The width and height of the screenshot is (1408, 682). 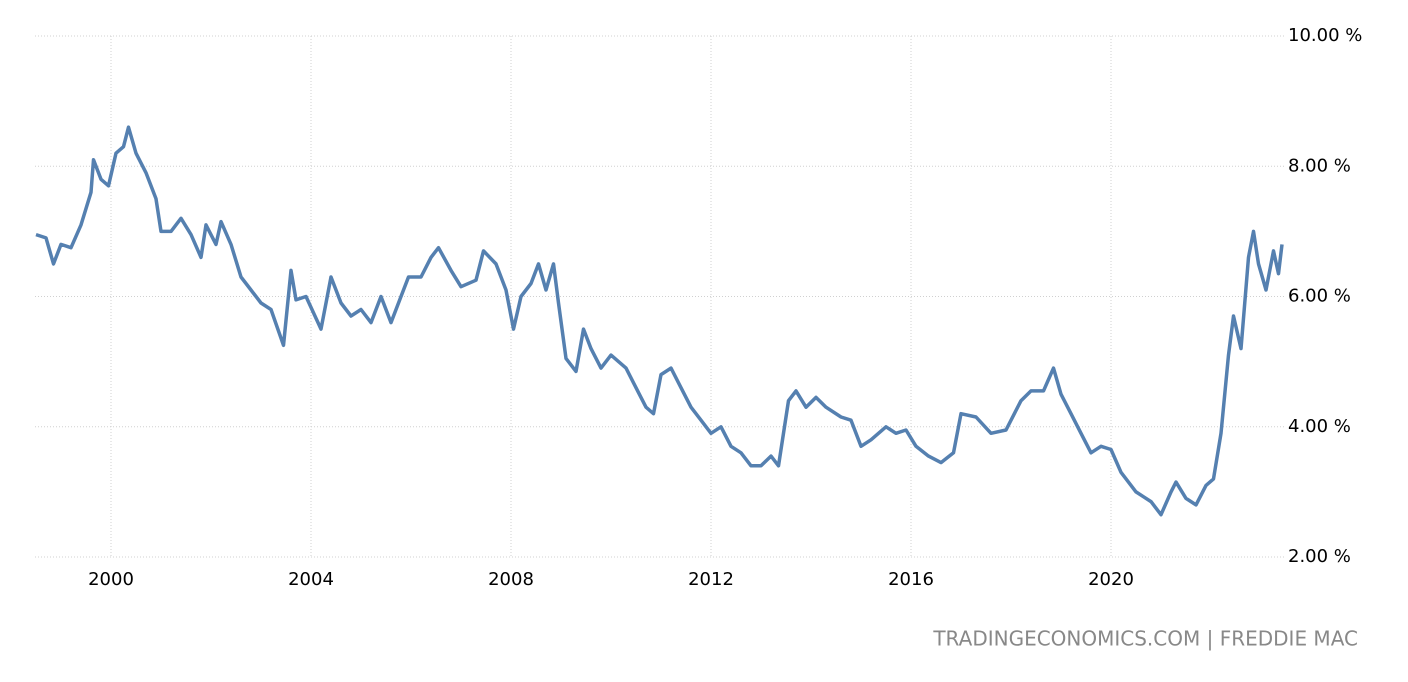 What do you see at coordinates (1319, 296) in the screenshot?
I see `y-tick-label: 6.00 %` at bounding box center [1319, 296].